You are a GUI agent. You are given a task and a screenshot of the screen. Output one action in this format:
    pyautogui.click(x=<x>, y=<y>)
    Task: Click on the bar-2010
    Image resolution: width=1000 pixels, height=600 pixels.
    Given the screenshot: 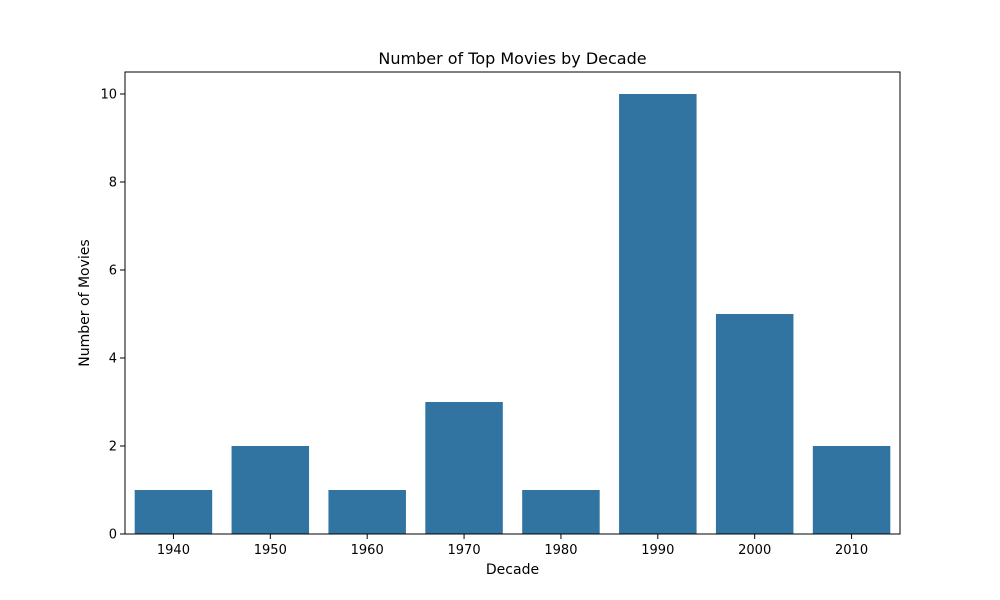 What is the action you would take?
    pyautogui.click(x=851, y=490)
    